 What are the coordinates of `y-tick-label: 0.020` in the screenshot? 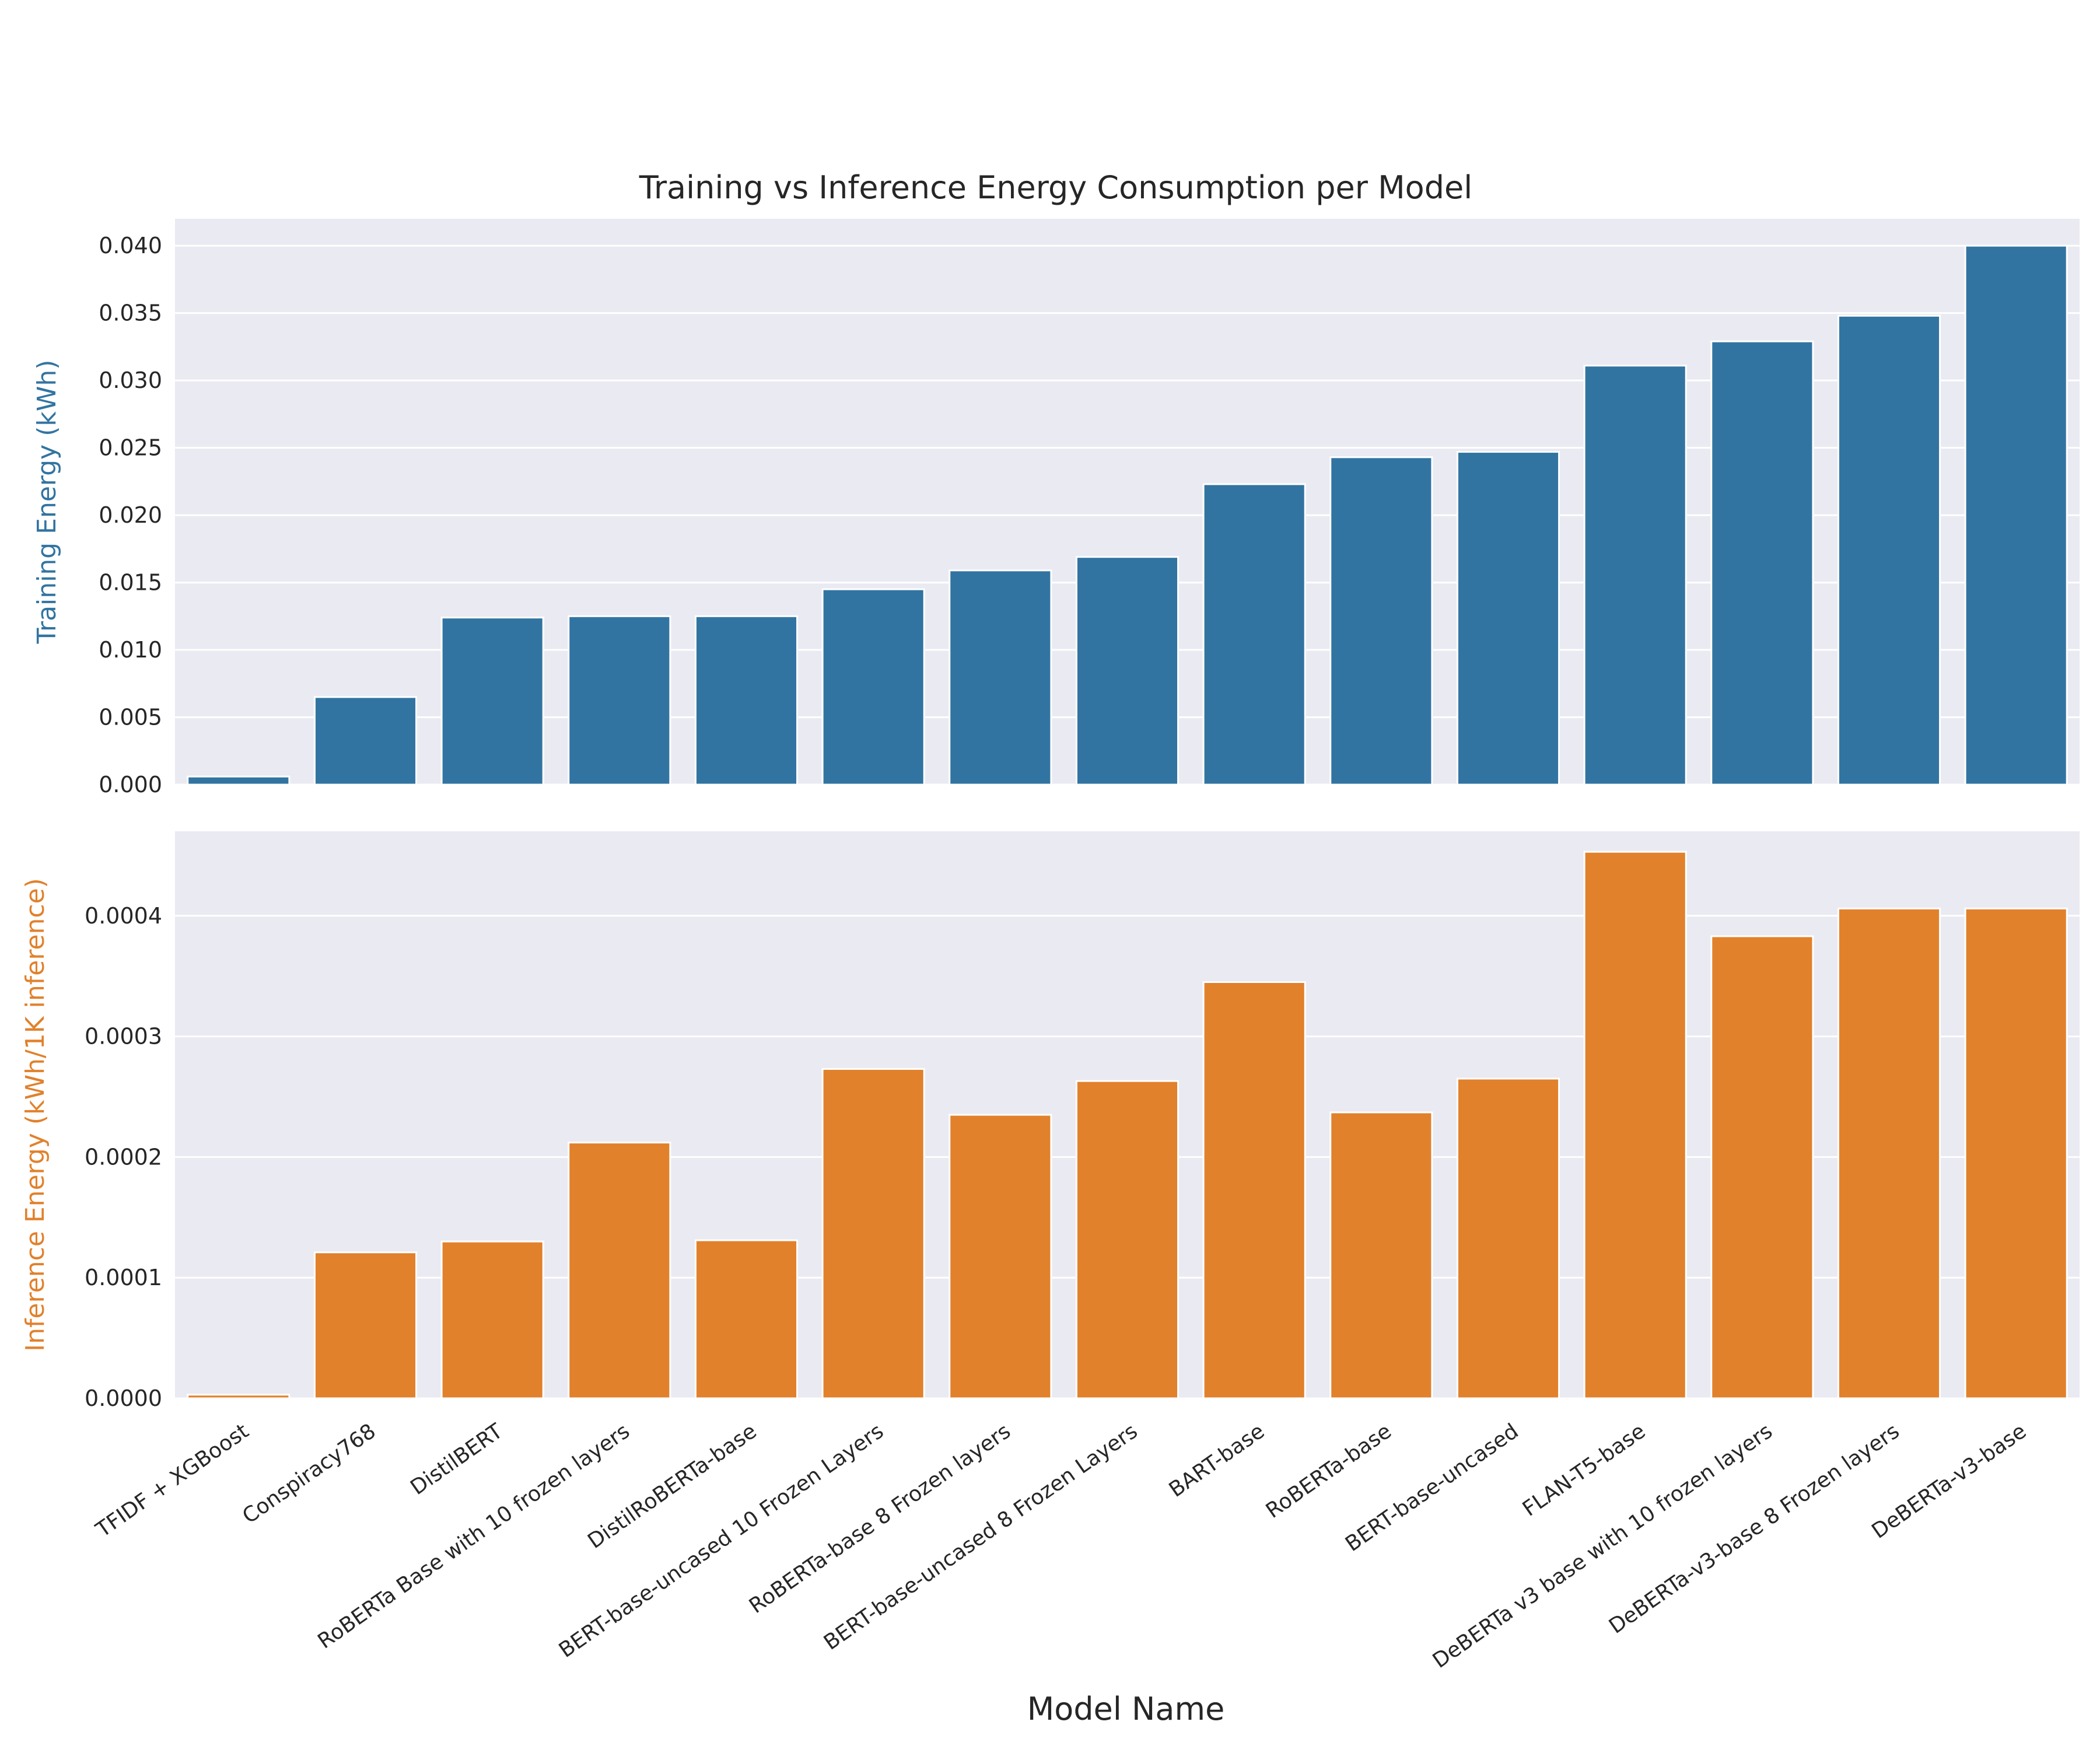 It's located at (130, 515).